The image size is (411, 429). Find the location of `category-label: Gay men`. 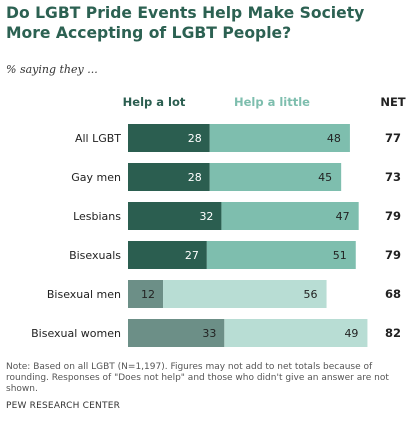

category-label: Gay men is located at coordinates (96, 177).